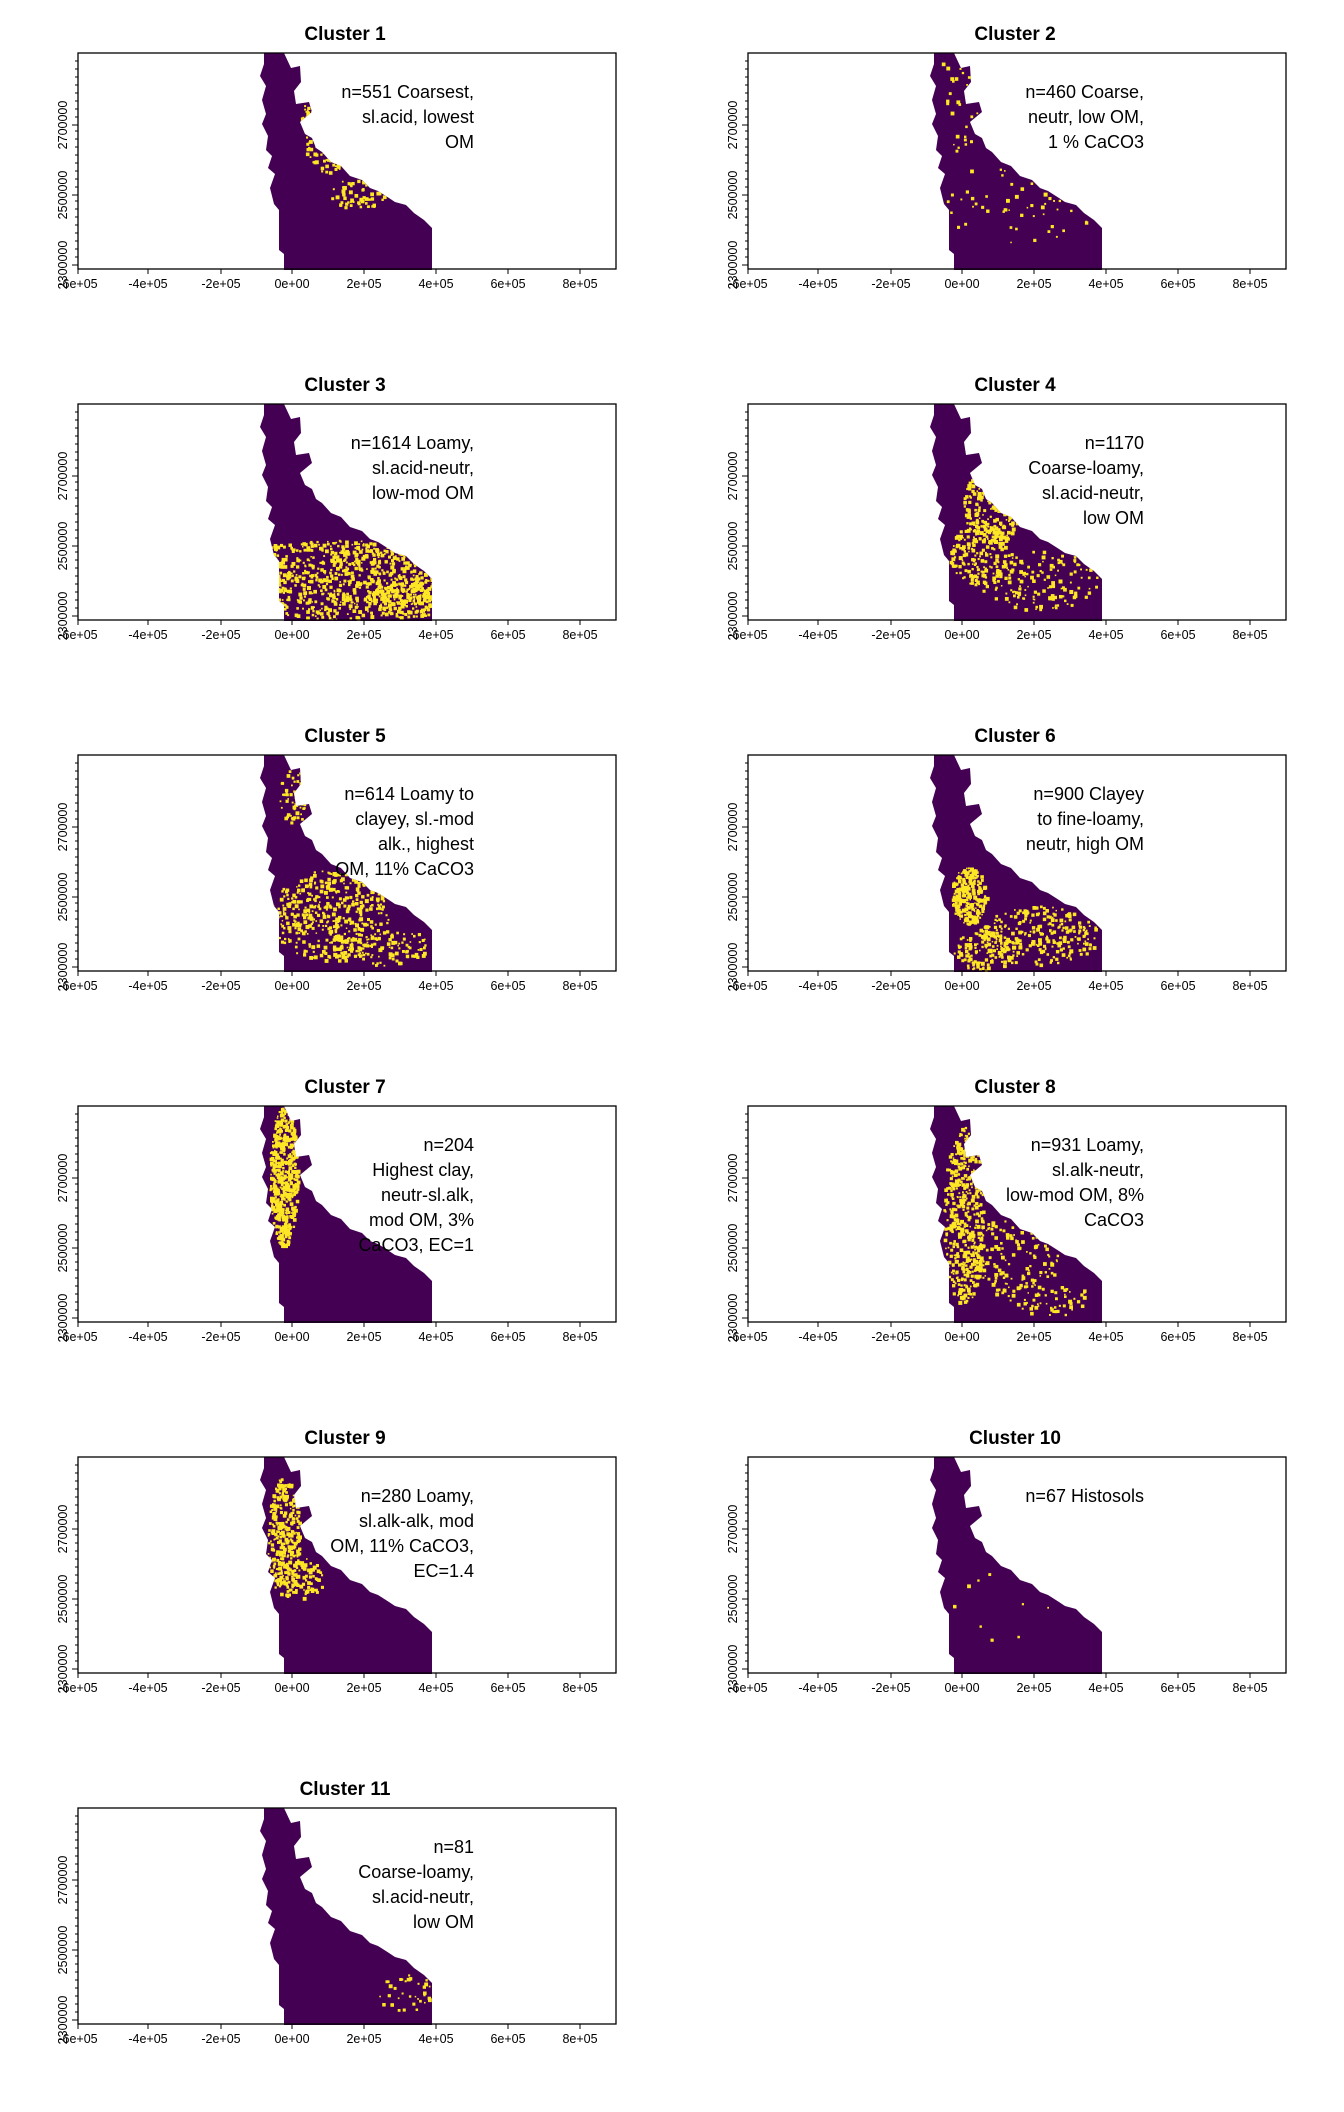 The width and height of the screenshot is (1344, 2112). I want to click on bay-water, so click(317, 822).